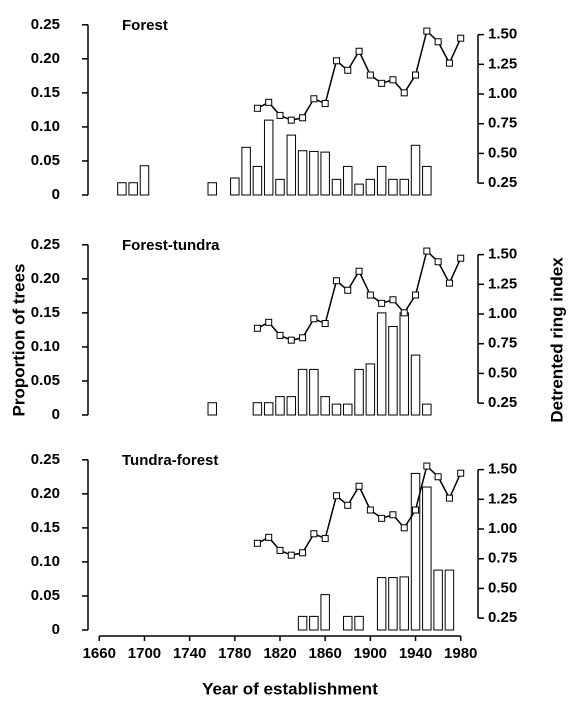 This screenshot has width=570, height=703. What do you see at coordinates (189, 653) in the screenshot?
I see `x-tick-label: 1740` at bounding box center [189, 653].